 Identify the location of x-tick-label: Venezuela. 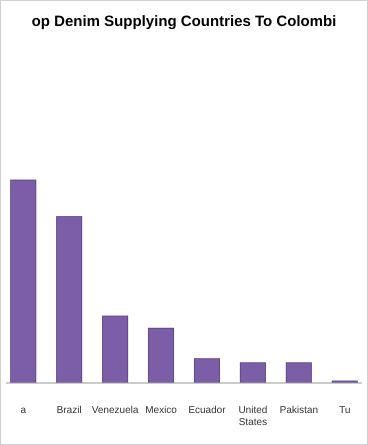
(115, 410).